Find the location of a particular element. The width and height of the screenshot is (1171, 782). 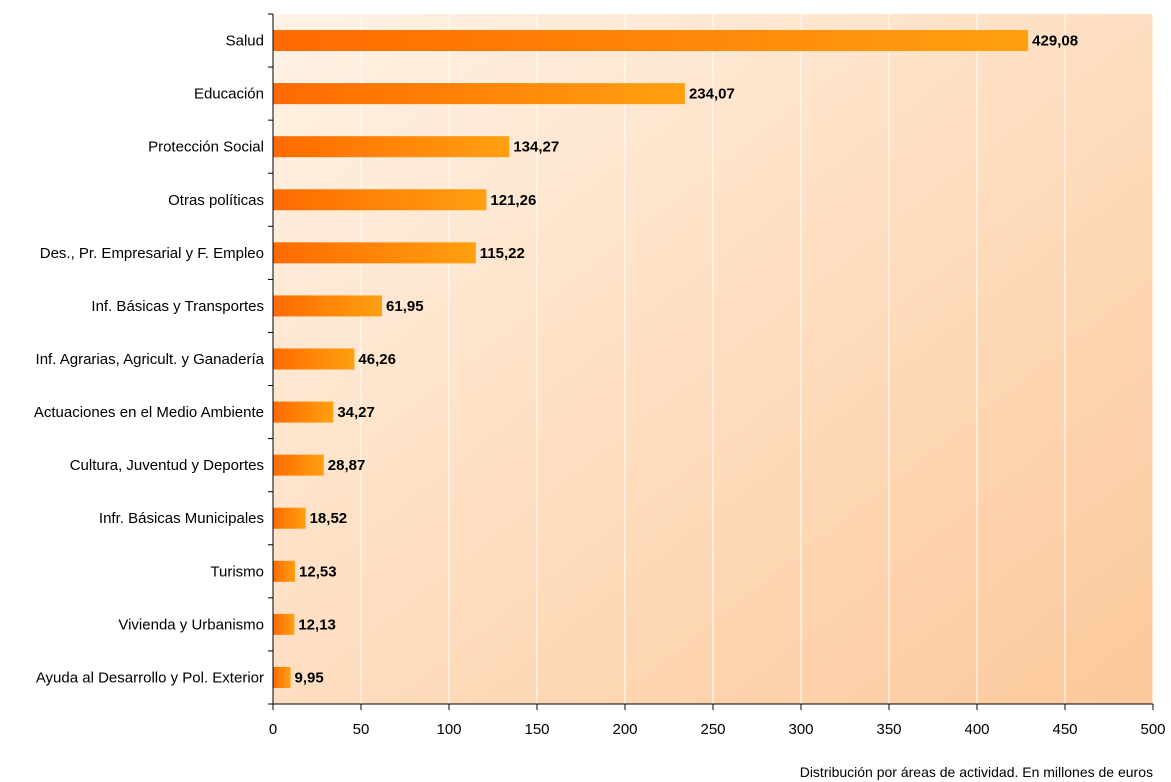

x-tick-label: 400 is located at coordinates (976, 729).